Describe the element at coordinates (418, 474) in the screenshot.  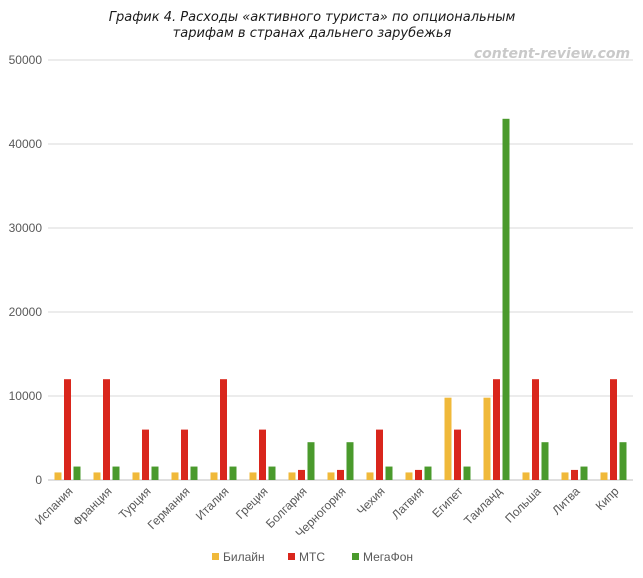
I see `bar-МТС-Латвия` at that location.